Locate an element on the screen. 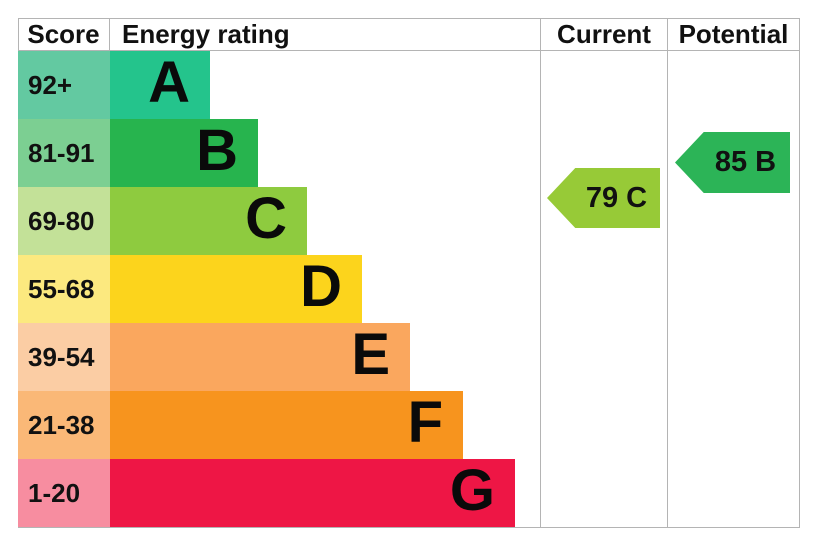 This screenshot has width=820, height=547. rating-row-e: 39-54 E is located at coordinates (266, 357).